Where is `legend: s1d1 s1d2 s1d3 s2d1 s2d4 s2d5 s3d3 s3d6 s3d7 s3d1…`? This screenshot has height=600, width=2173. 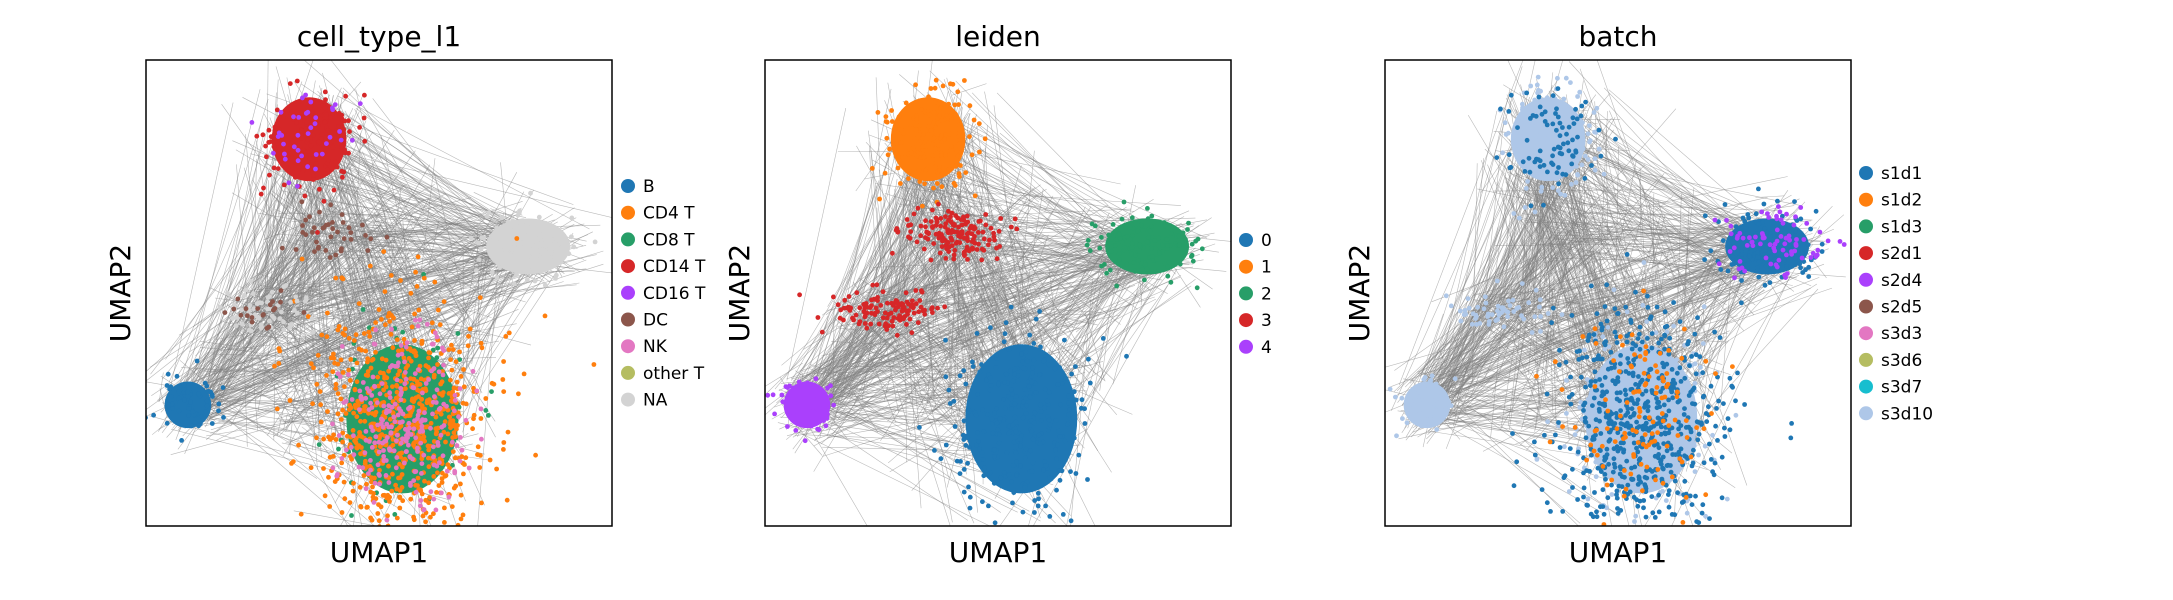 legend: s1d1 s1d2 s1d3 s2d1 s2d4 s2d5 s3d3 s3d6 s3d7 s3d1… is located at coordinates (1896, 294).